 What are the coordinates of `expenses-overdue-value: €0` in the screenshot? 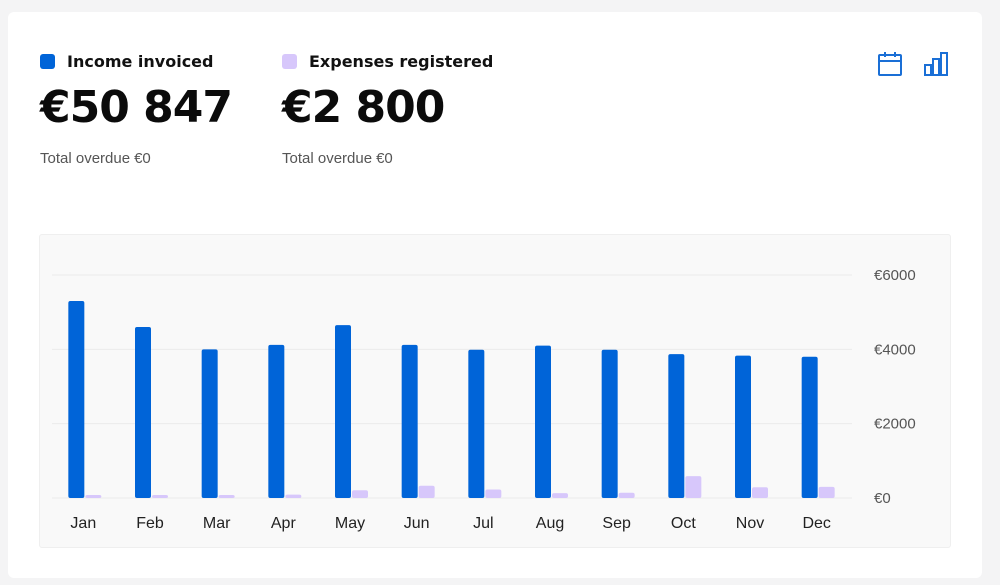 It's located at (384, 158).